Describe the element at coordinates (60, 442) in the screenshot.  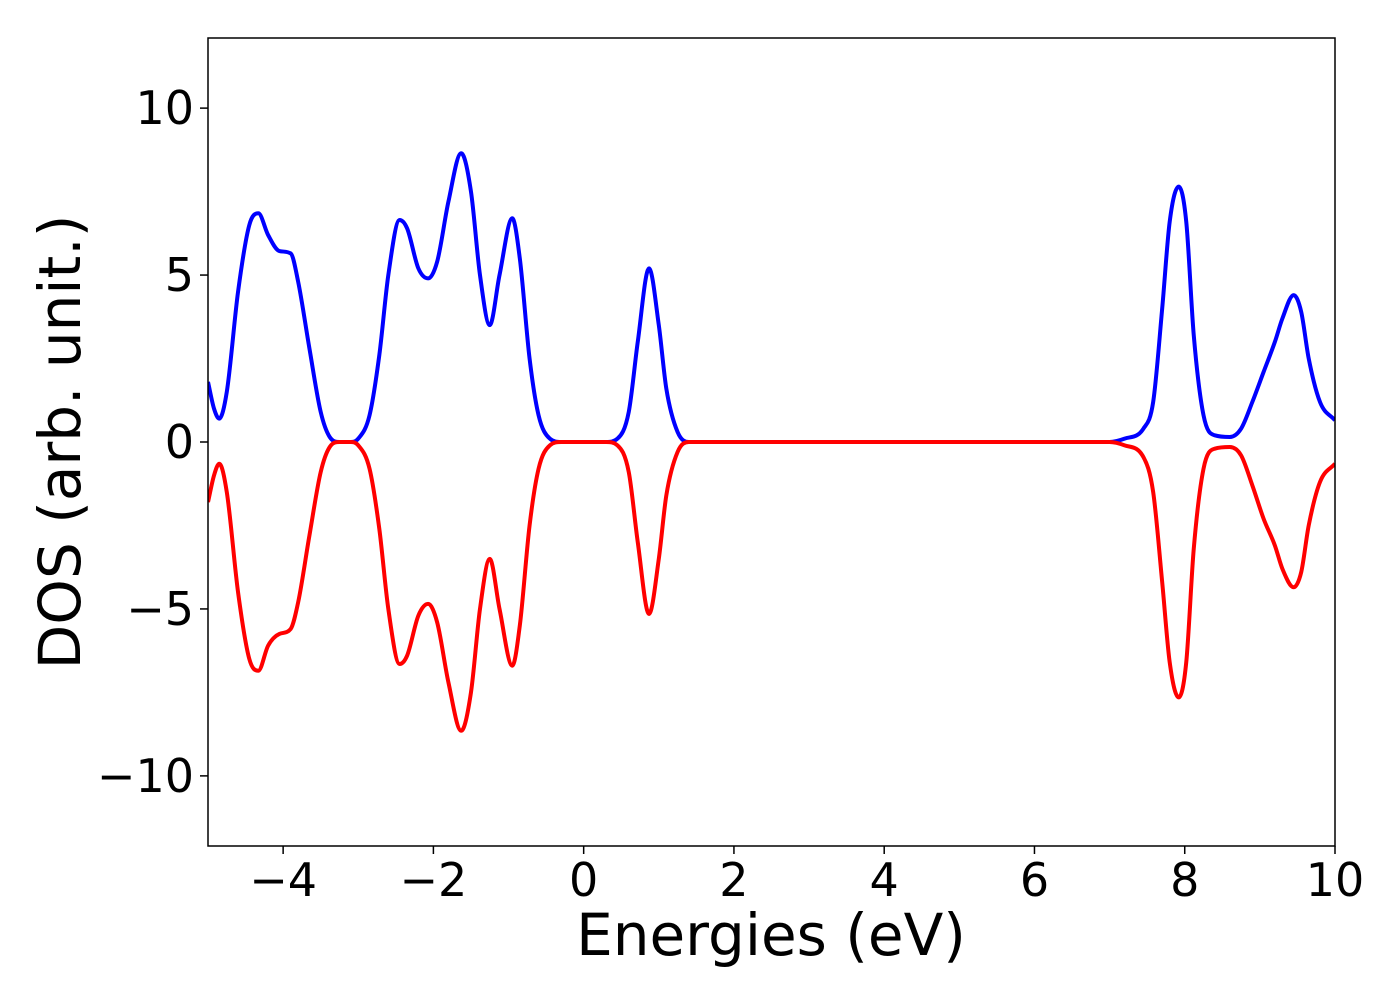
I see `y-axis-label: DOS (arb. unit.)` at that location.